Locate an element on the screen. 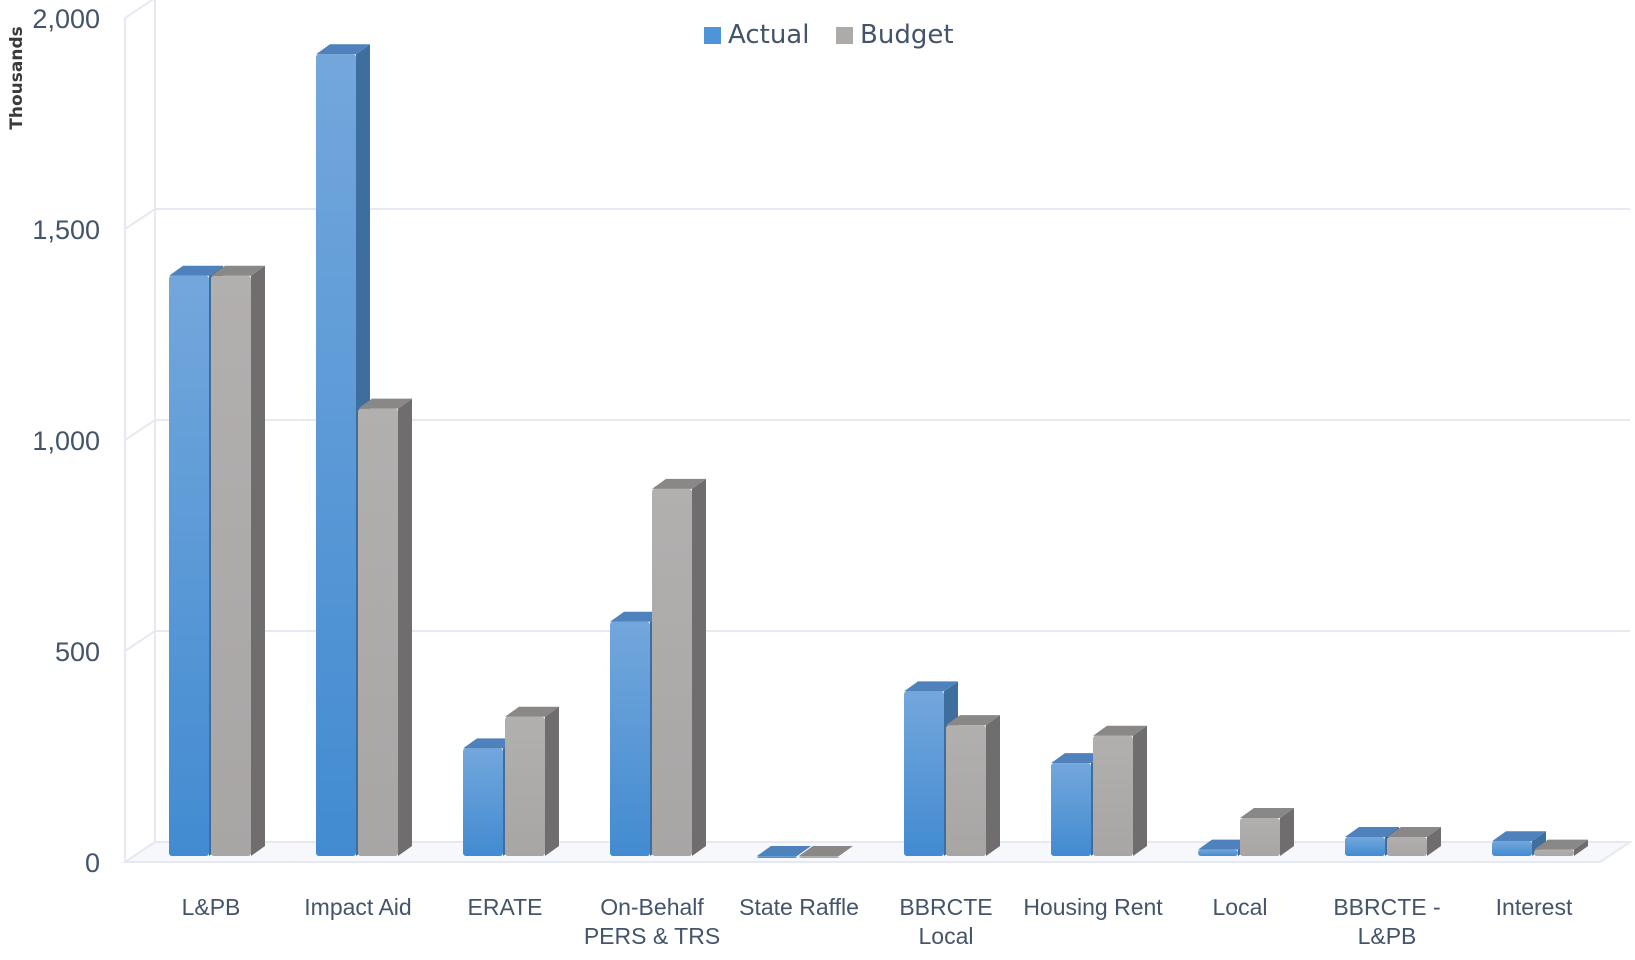 Image resolution: width=1635 pixels, height=960 pixels. y-axis-title: Thousands is located at coordinates (17, 77).